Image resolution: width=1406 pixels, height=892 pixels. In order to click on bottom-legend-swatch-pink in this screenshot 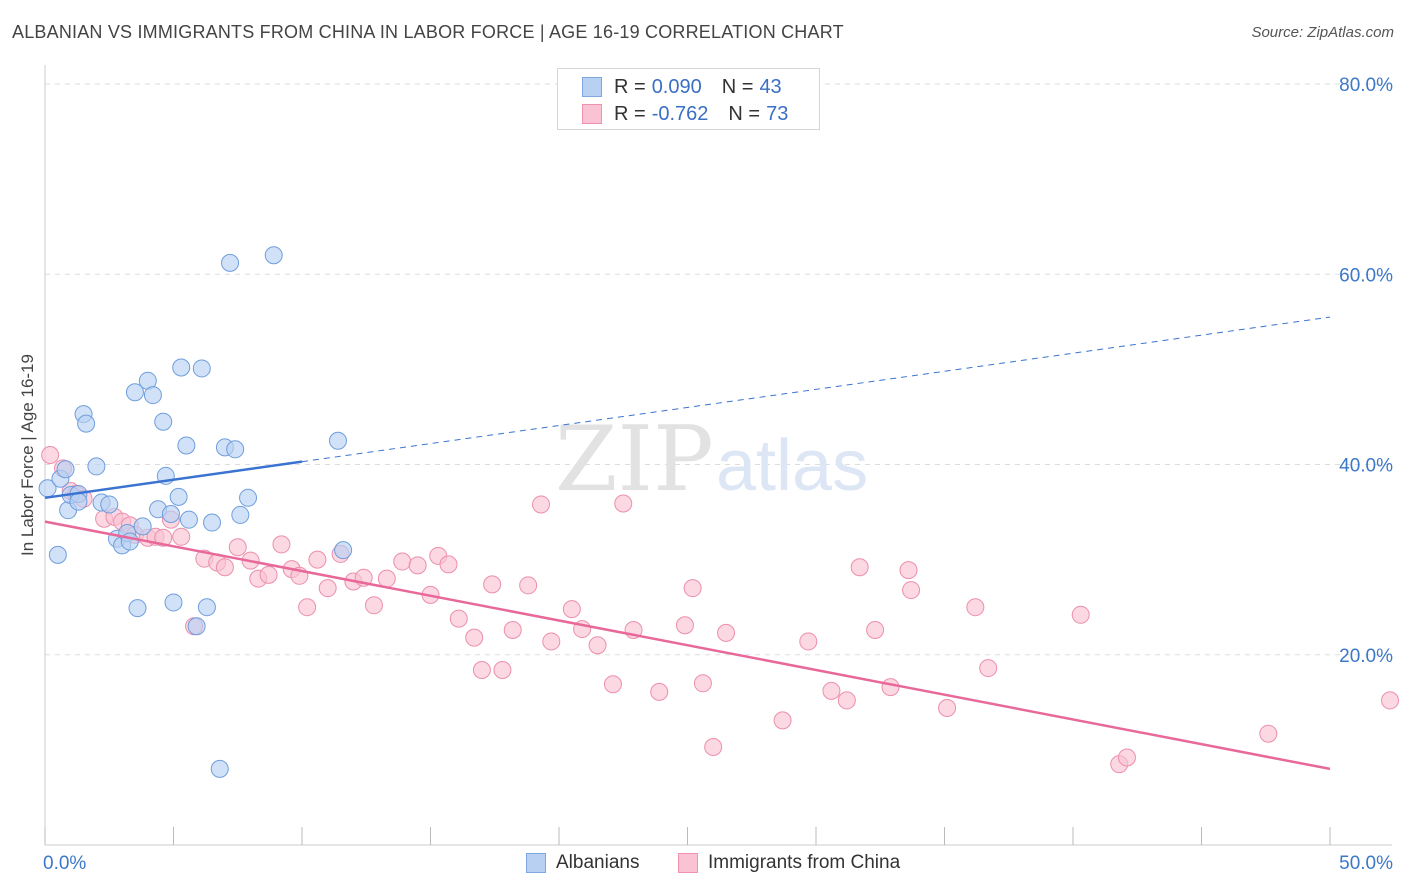, I will do `click(688, 863)`.